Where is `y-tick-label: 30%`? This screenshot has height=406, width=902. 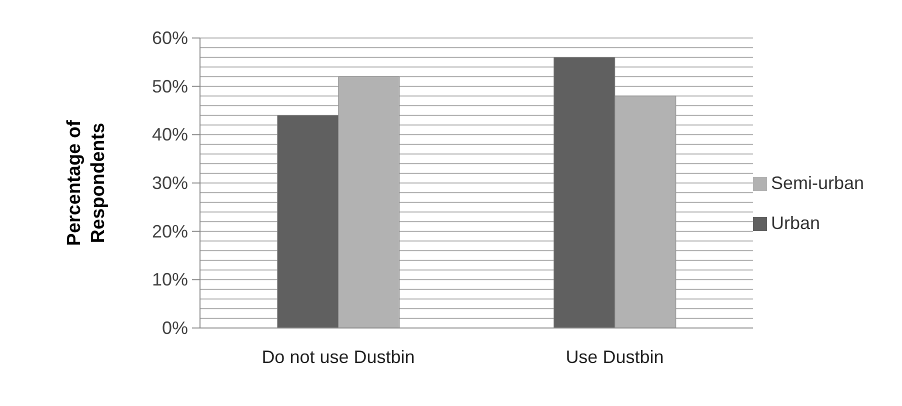
y-tick-label: 30% is located at coordinates (170, 183).